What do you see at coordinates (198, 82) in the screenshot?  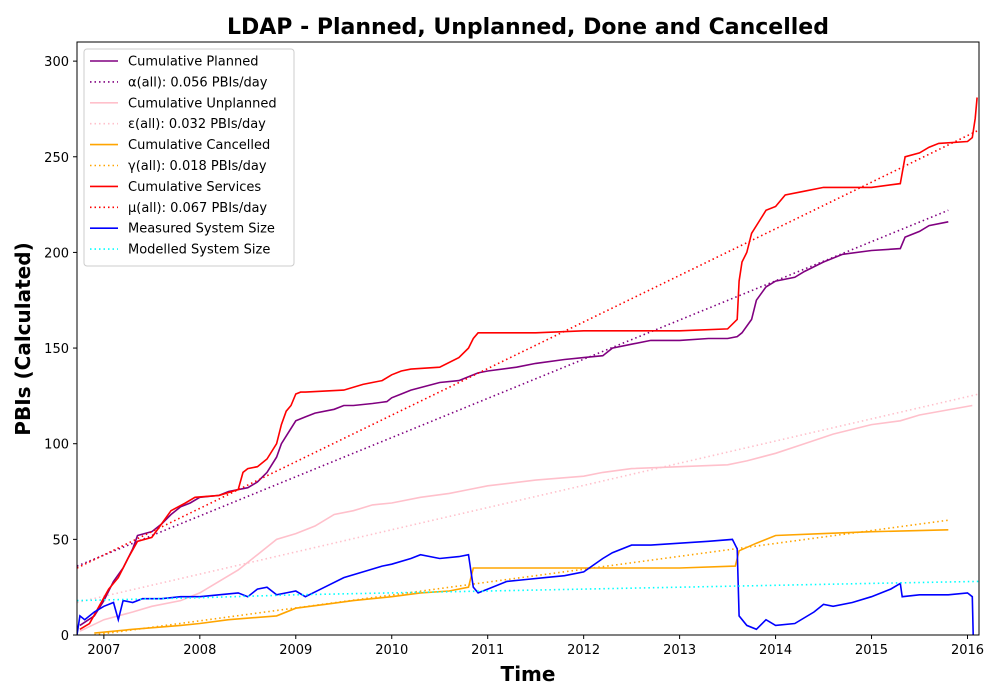 I see `legend-label: α(all): 0.056 PBIs/day` at bounding box center [198, 82].